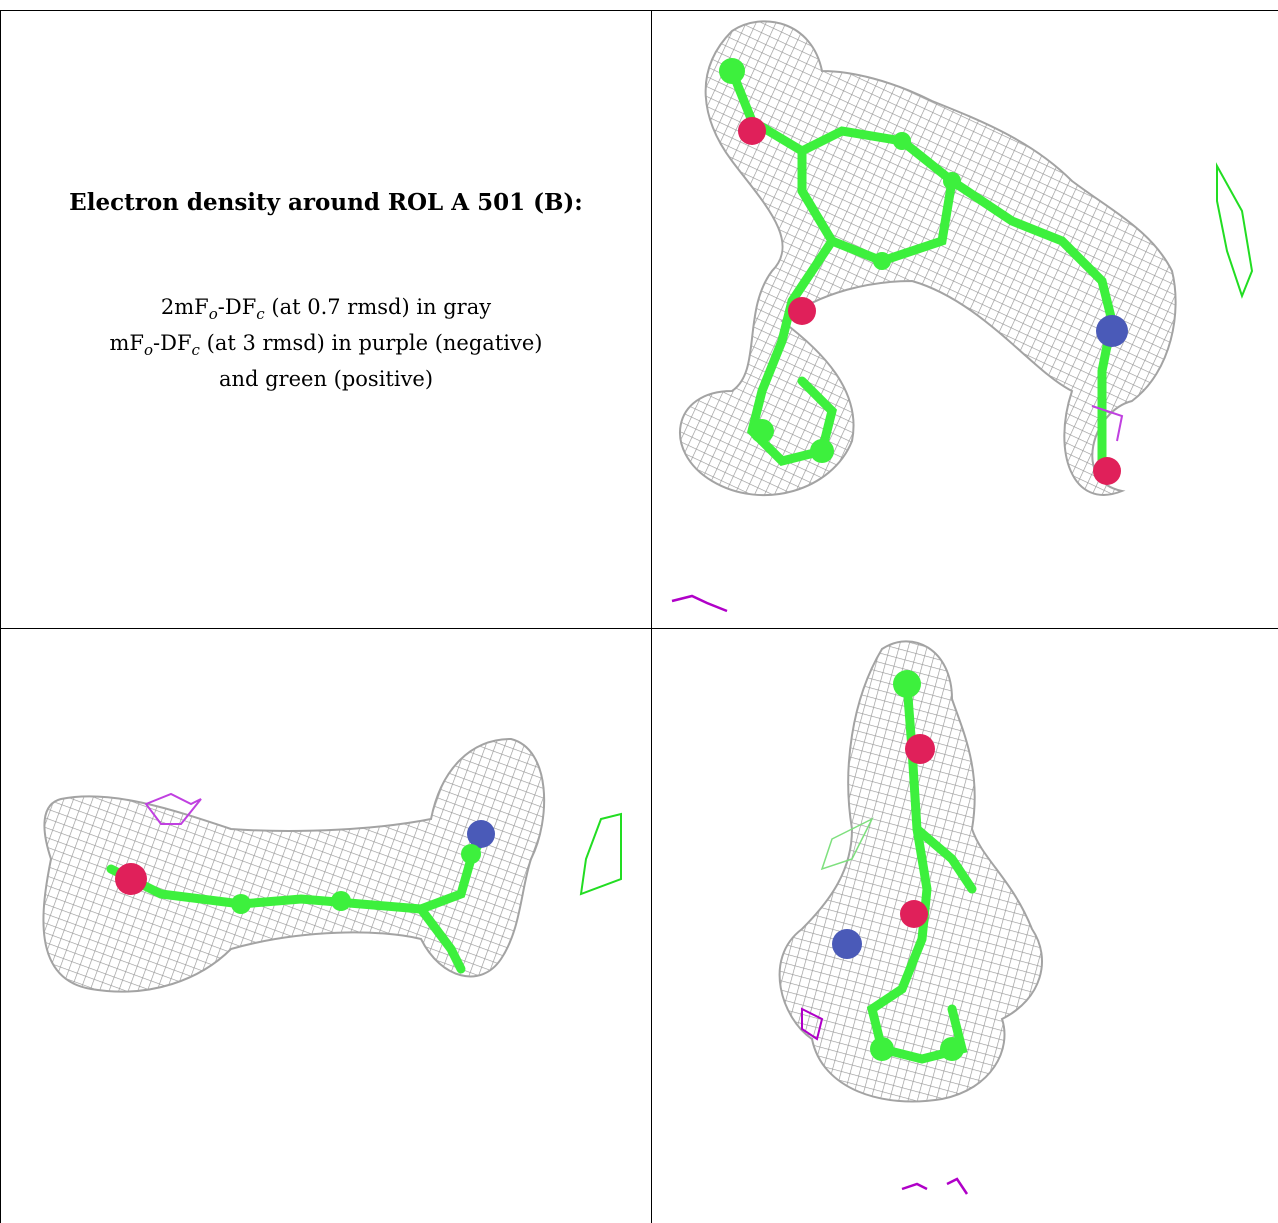 This screenshot has width=1278, height=1223. Describe the element at coordinates (639, 10) in the screenshot. I see `table-border-top` at that location.